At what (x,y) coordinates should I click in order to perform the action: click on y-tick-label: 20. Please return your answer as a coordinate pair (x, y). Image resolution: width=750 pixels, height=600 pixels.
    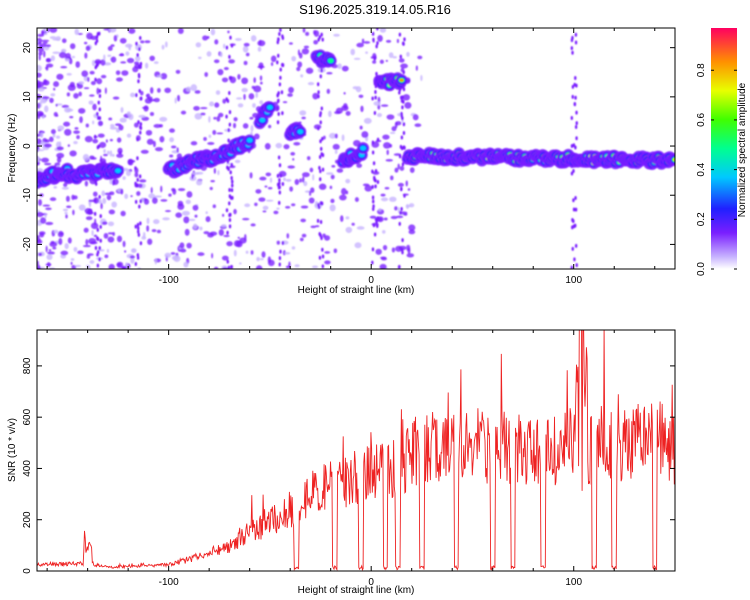
    Looking at the image, I should click on (27, 48).